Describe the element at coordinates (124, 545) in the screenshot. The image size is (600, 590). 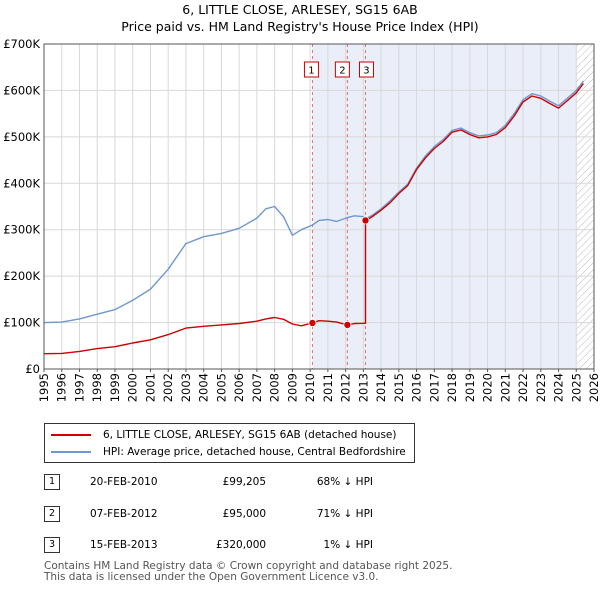
I see `transaction-date: 15-FEB-2013` at that location.